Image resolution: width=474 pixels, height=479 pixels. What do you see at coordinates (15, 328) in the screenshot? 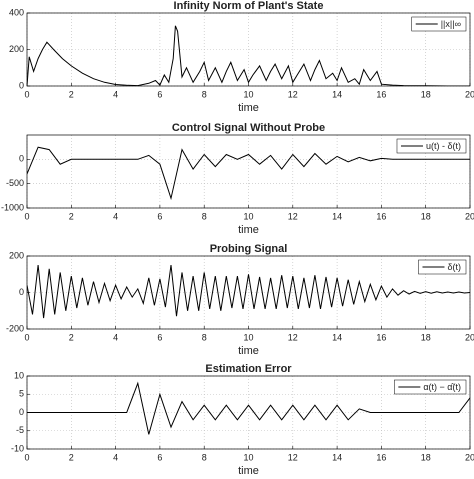
I see `y-tick-label: -200` at bounding box center [15, 328].